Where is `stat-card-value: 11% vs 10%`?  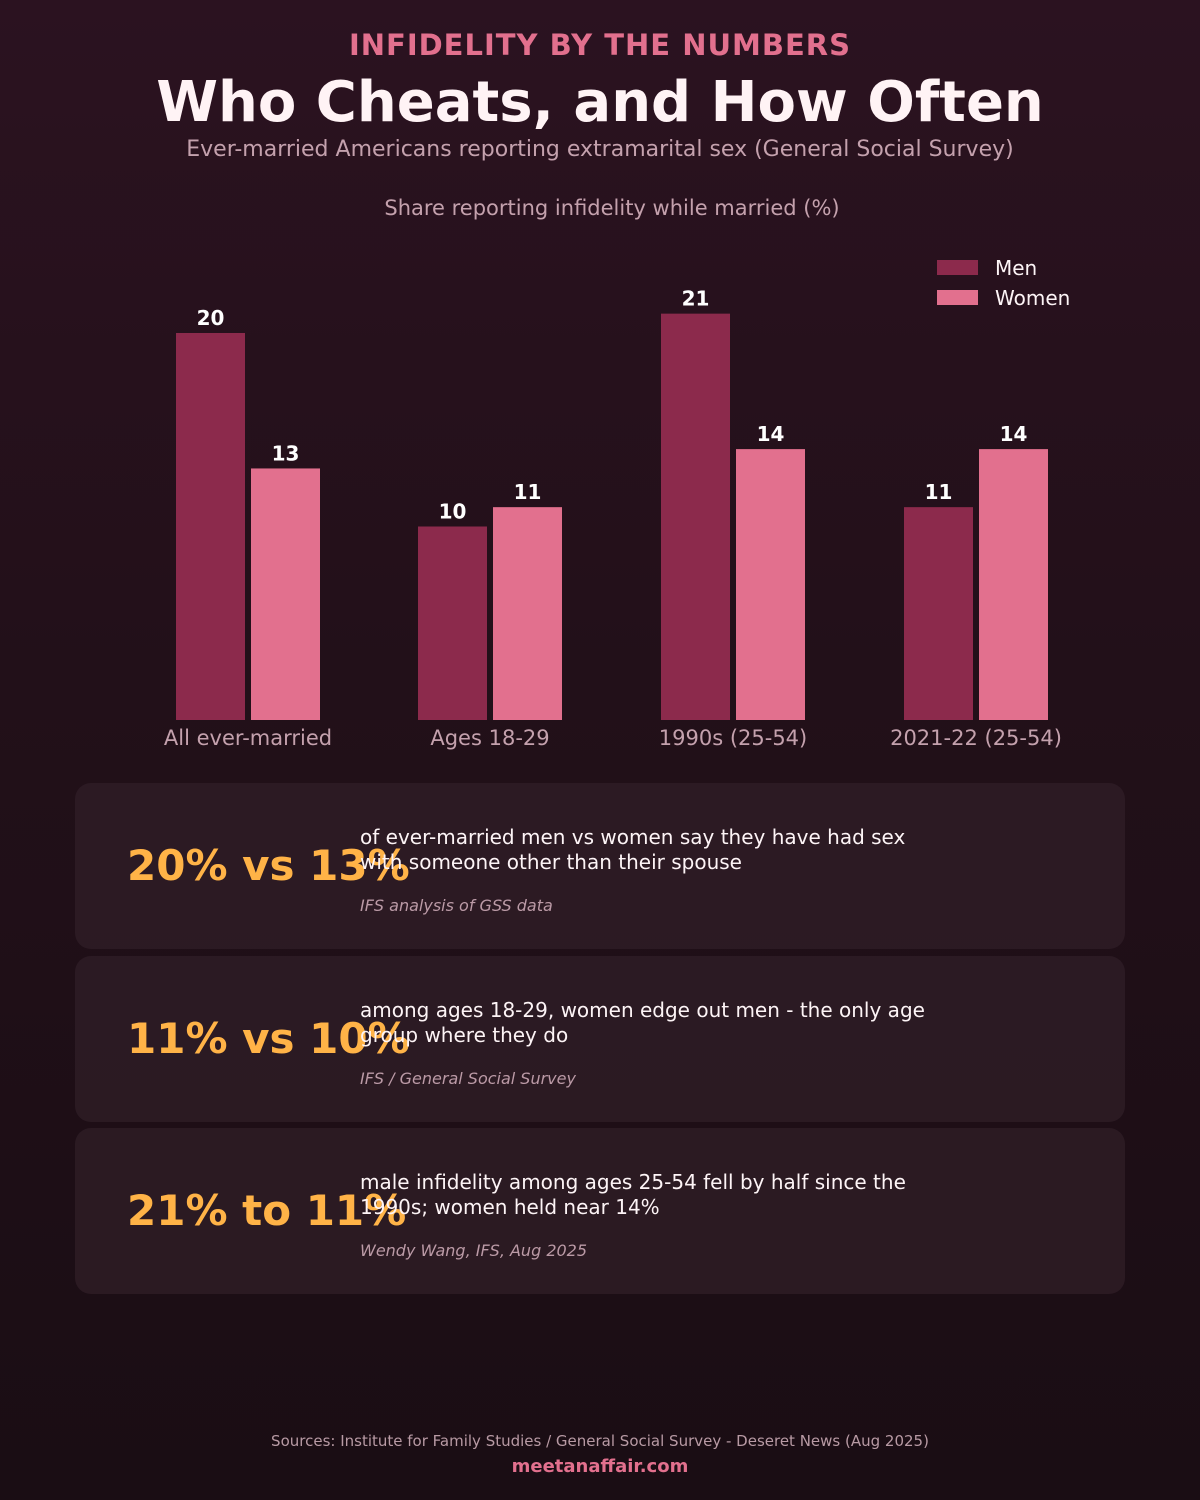 stat-card-value: 11% vs 10% is located at coordinates (268, 1038).